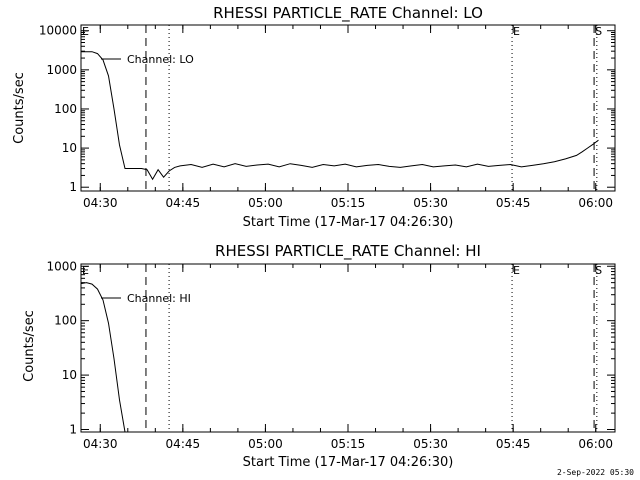  What do you see at coordinates (348, 13) in the screenshot?
I see `chart-title: RHESSI PARTICLE_RATE Channel: LO` at bounding box center [348, 13].